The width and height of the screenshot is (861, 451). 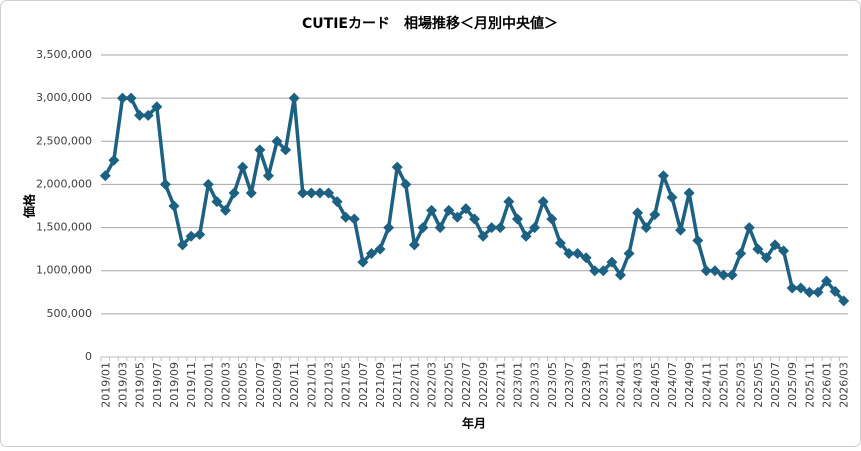 What do you see at coordinates (208, 385) in the screenshot?
I see `x-tick-label: 2020/01` at bounding box center [208, 385].